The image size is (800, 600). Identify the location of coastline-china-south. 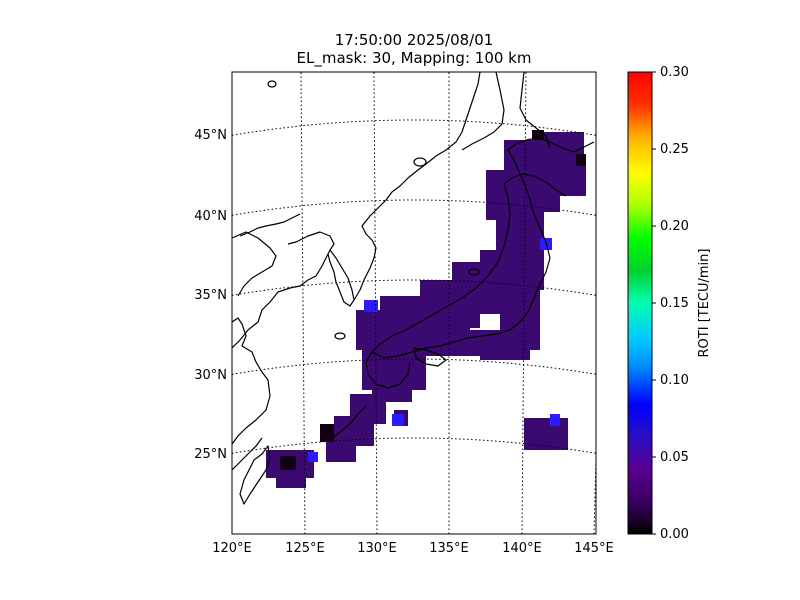
(247, 454).